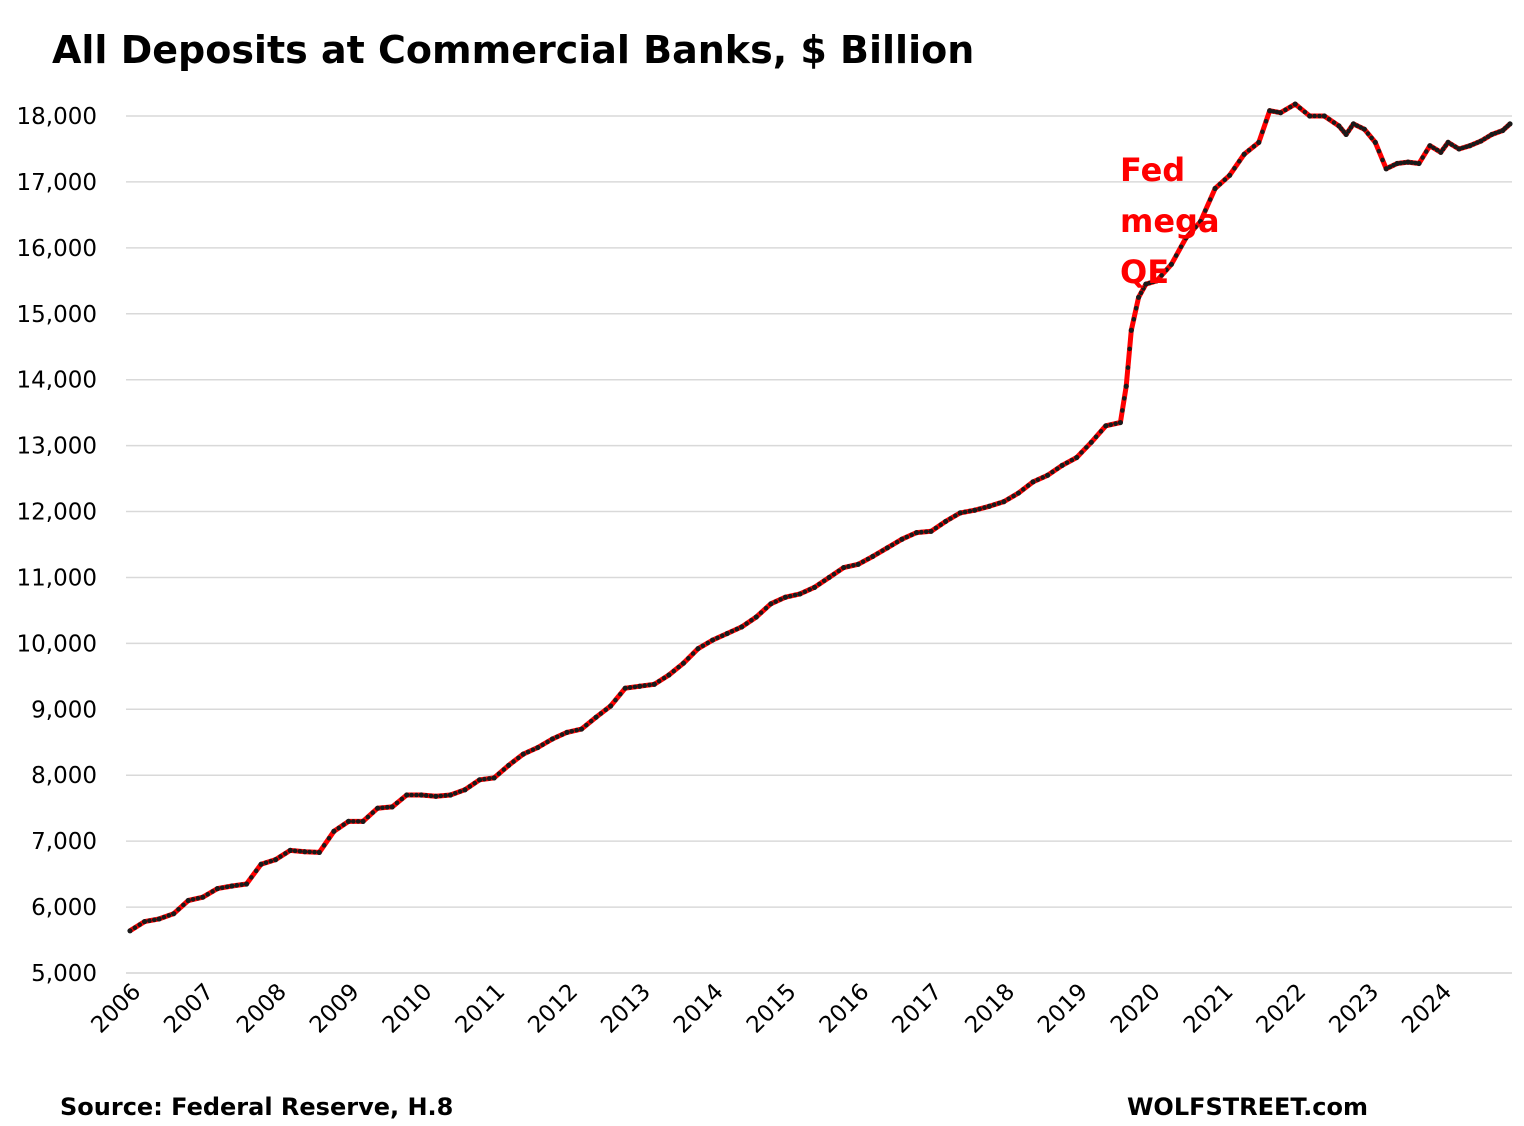  Describe the element at coordinates (57, 249) in the screenshot. I see `y-tick-label: 16,000` at that location.